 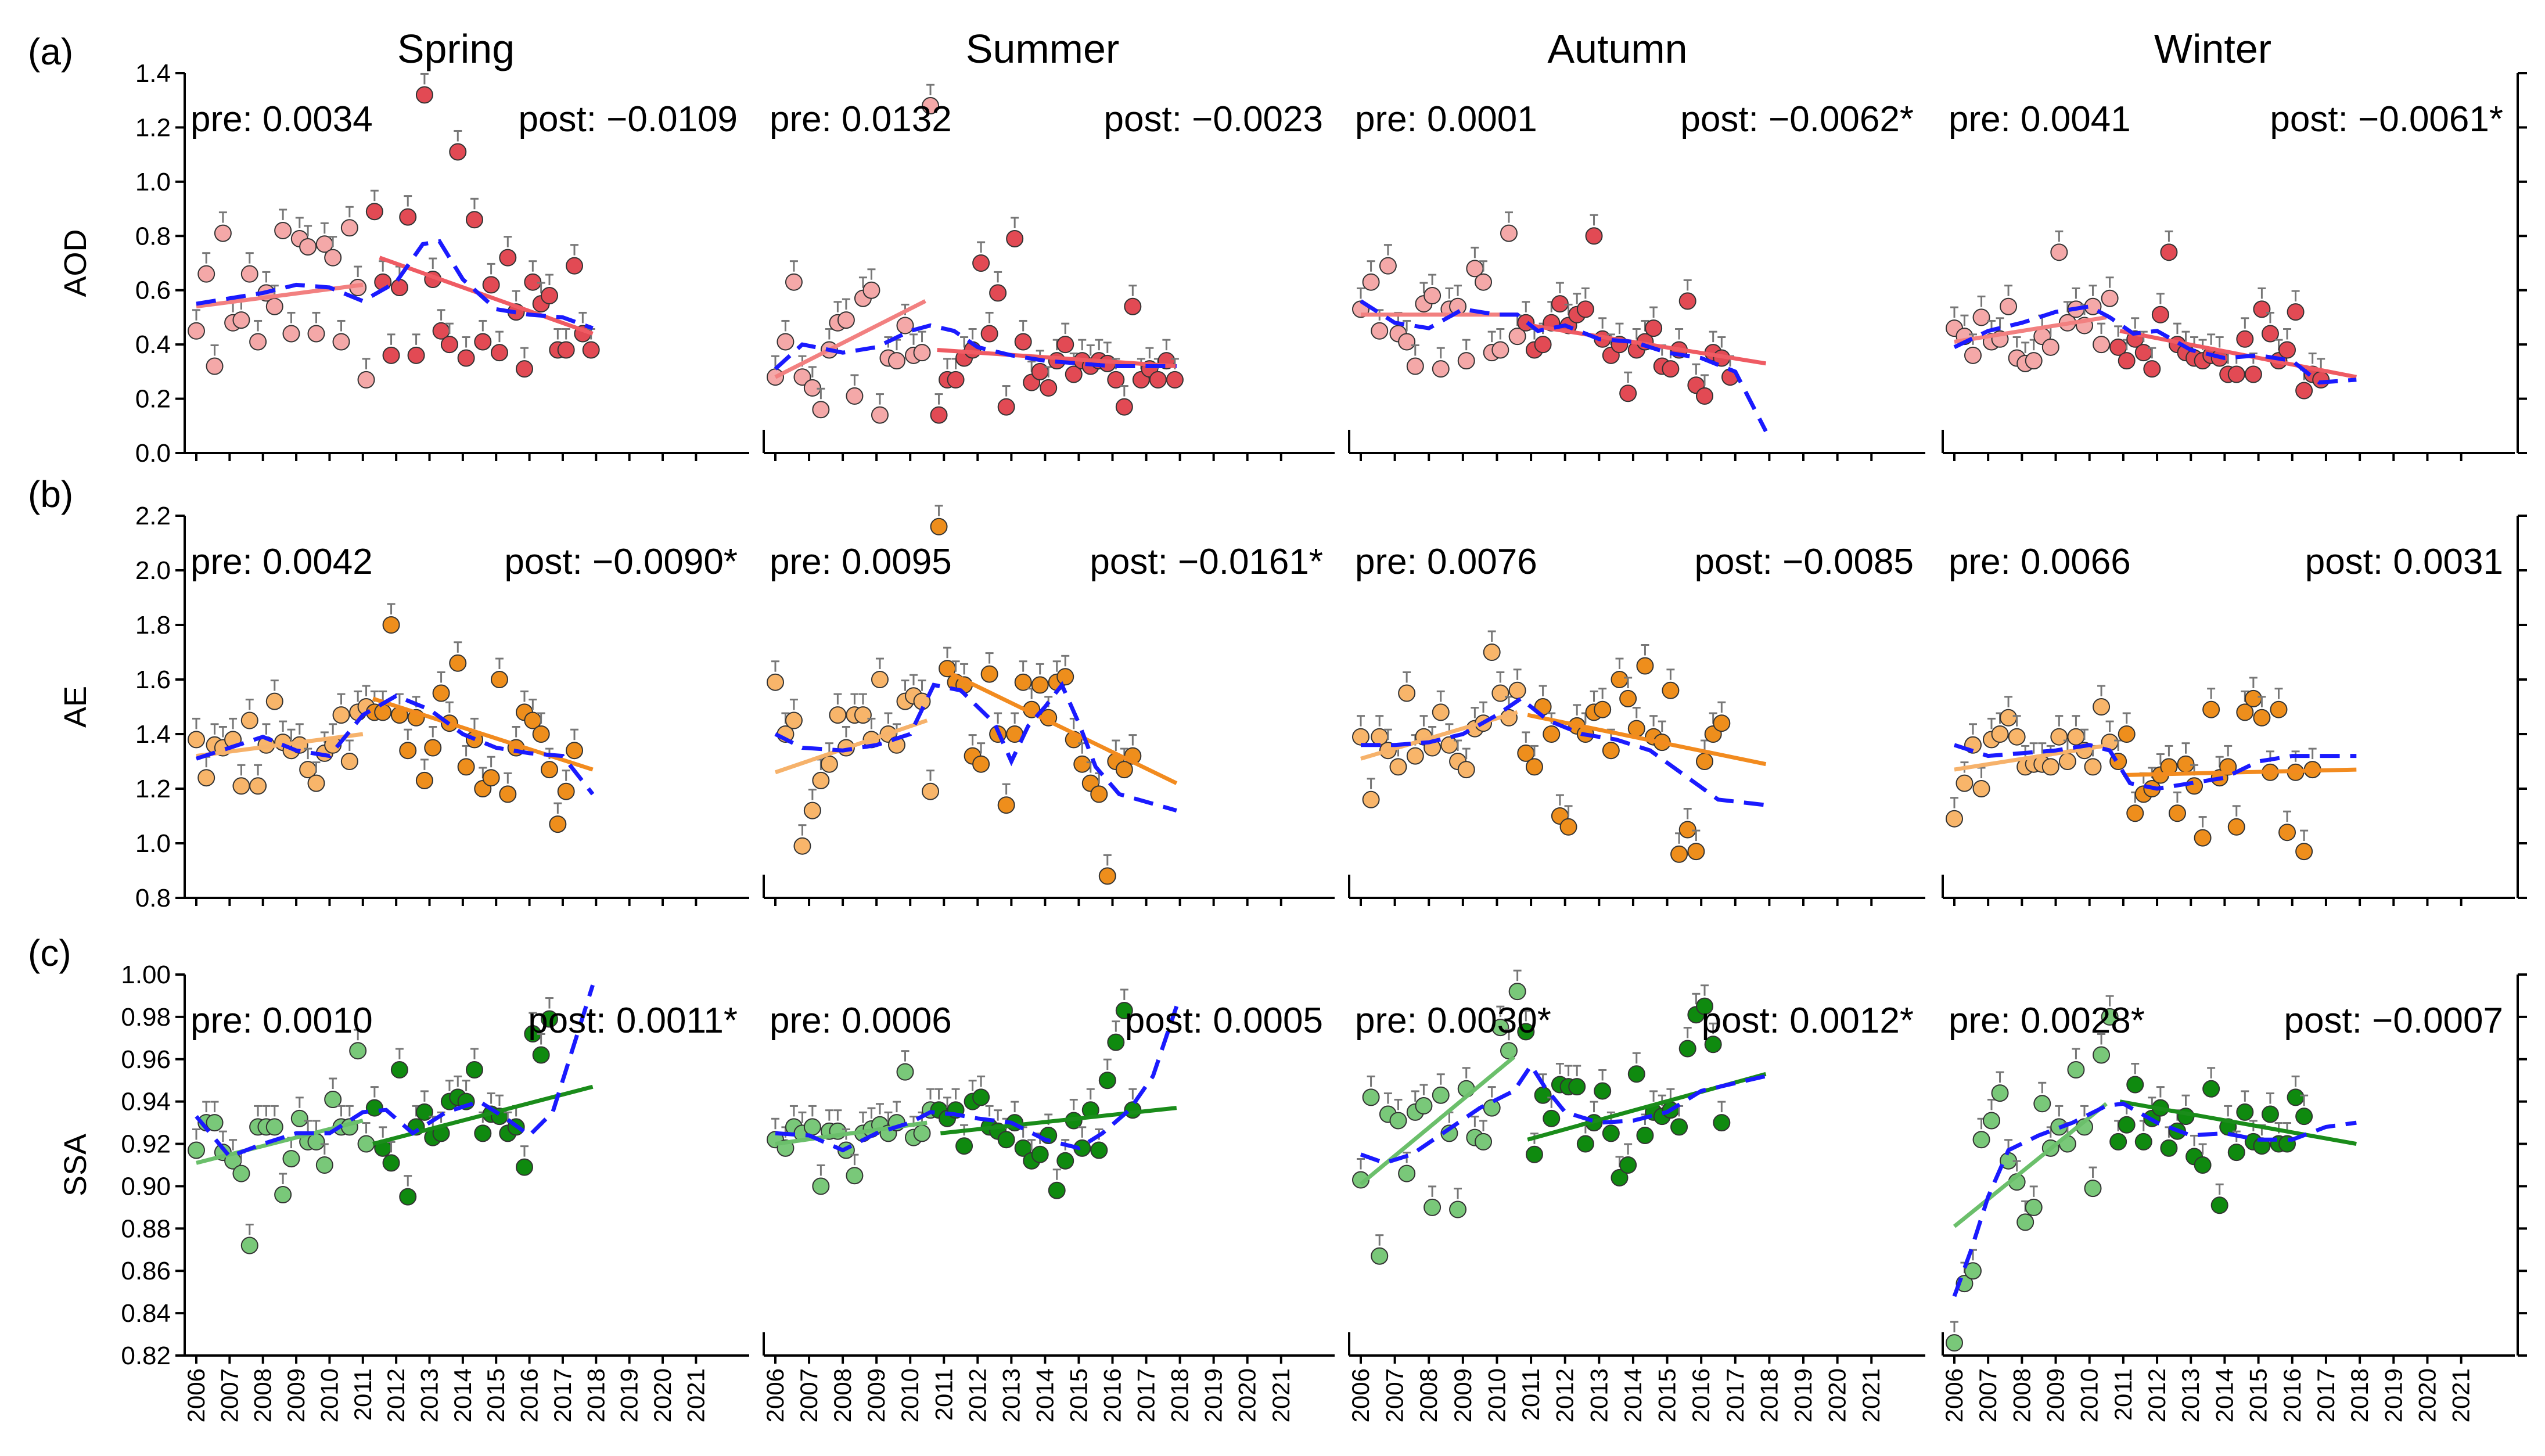 I want to click on x-tick-label: 2010, so click(x=2089, y=1395).